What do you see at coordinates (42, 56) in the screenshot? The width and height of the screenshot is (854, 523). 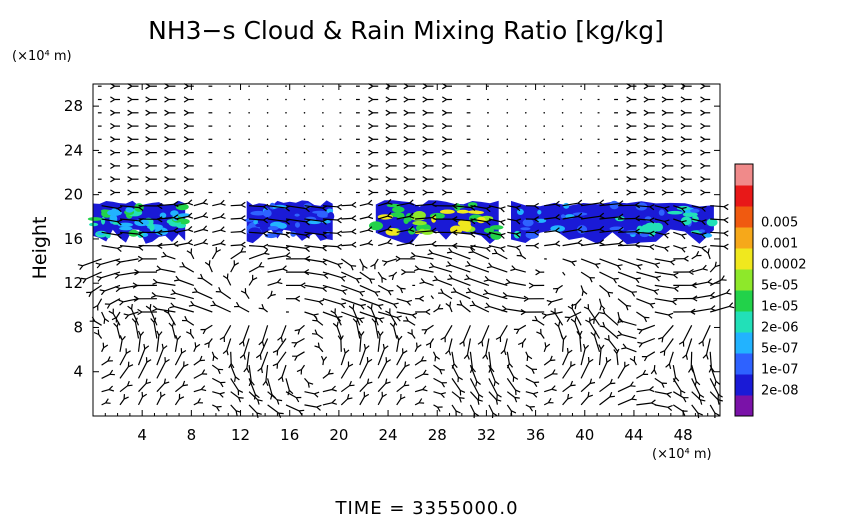 I see `y-unit-label: (×10⁴ m)` at bounding box center [42, 56].